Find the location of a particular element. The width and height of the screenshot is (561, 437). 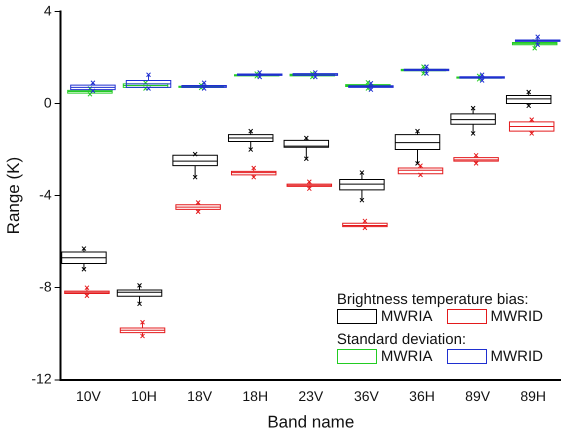

x-axis-title: Band name is located at coordinates (310, 422).